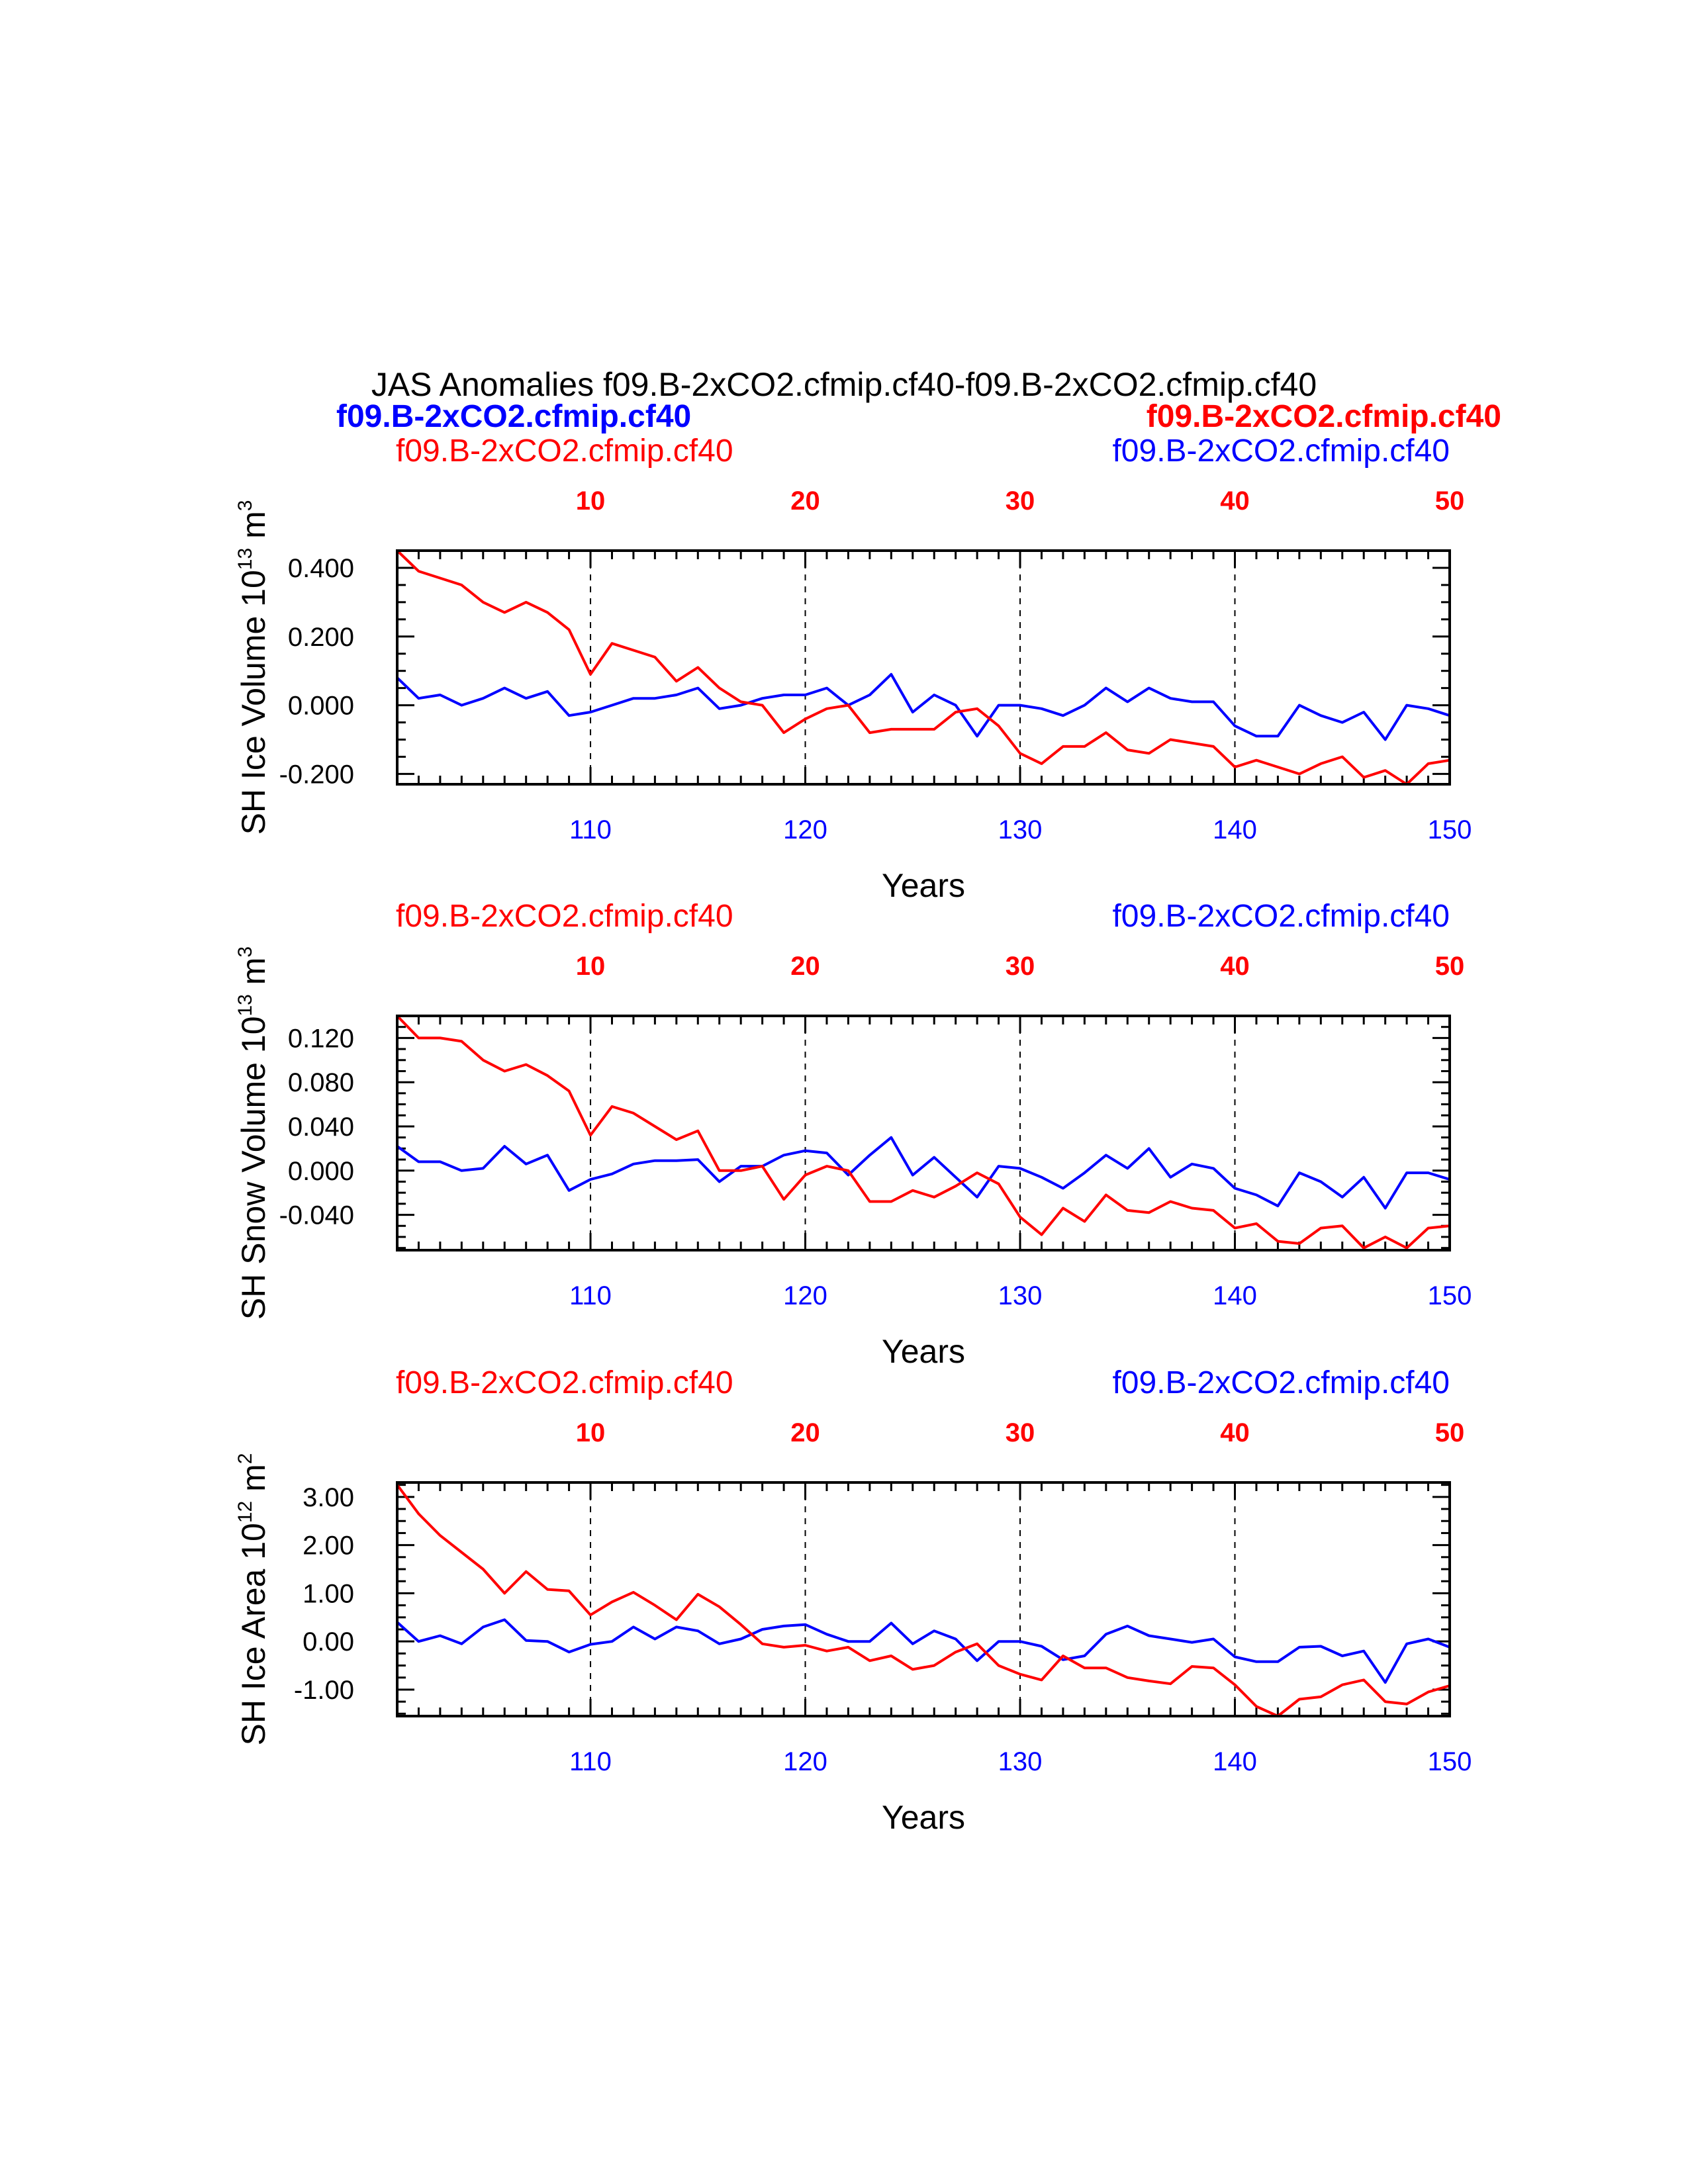 The height and width of the screenshot is (2184, 1688). What do you see at coordinates (328, 1593) in the screenshot?
I see `y-tick-label: 1.00` at bounding box center [328, 1593].